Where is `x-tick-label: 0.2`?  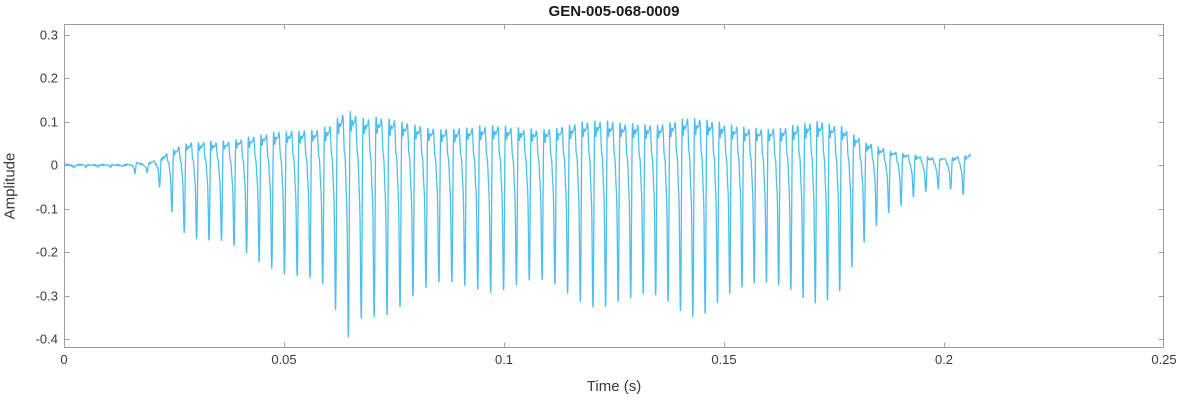
x-tick-label: 0.2 is located at coordinates (944, 359).